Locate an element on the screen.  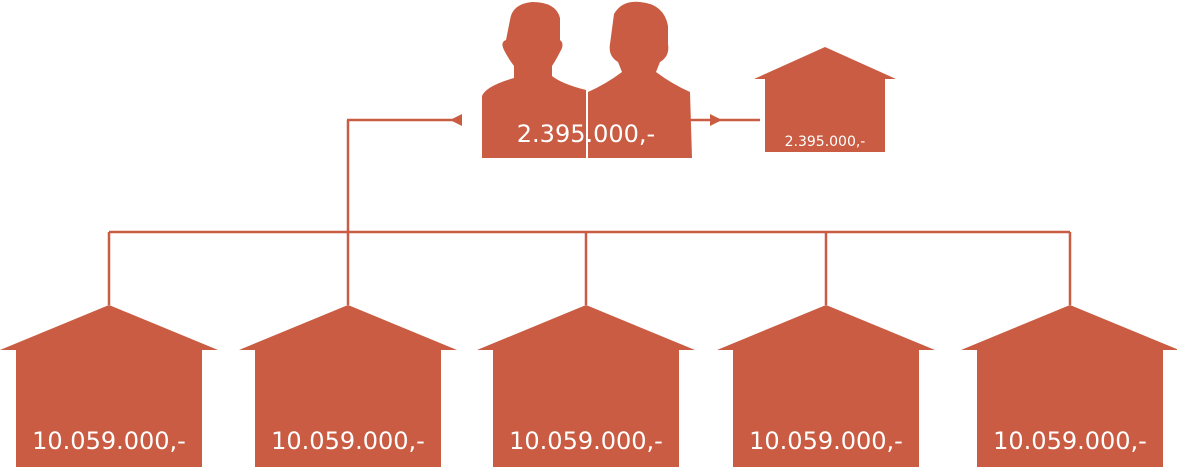
woman-silhouette is located at coordinates (640, 79).